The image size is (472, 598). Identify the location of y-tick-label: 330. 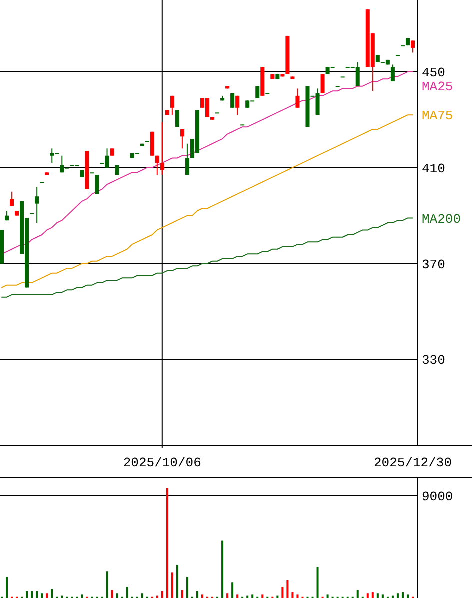
(434, 360).